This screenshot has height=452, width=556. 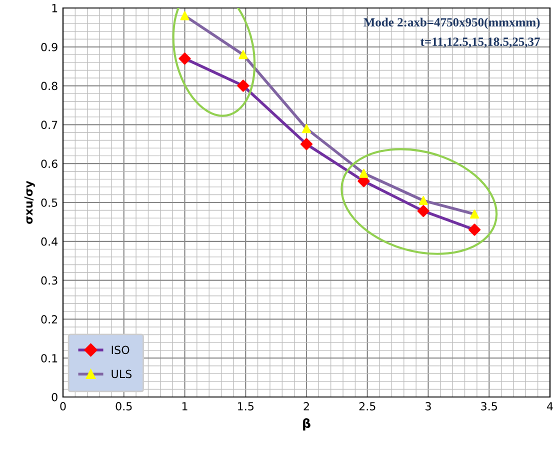 I want to click on x-tick-label: 1, so click(x=185, y=406).